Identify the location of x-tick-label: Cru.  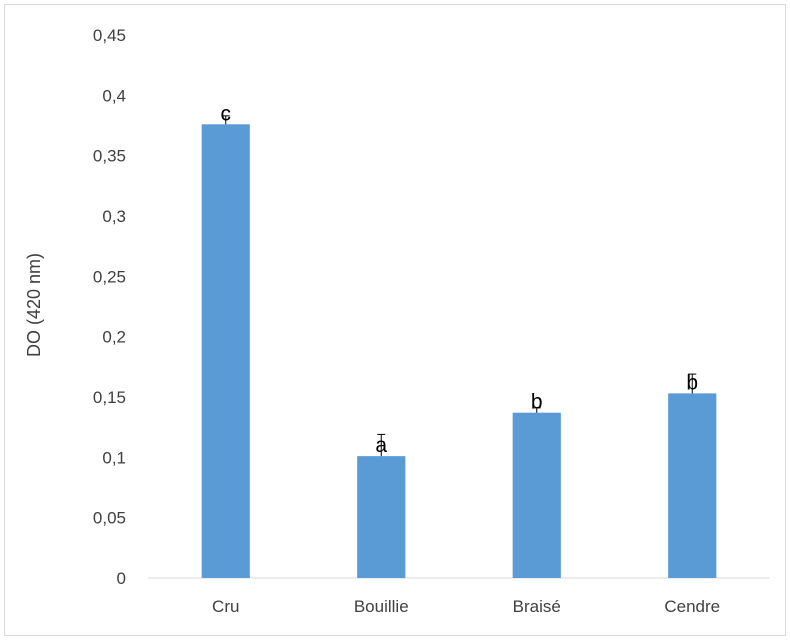
(225, 606).